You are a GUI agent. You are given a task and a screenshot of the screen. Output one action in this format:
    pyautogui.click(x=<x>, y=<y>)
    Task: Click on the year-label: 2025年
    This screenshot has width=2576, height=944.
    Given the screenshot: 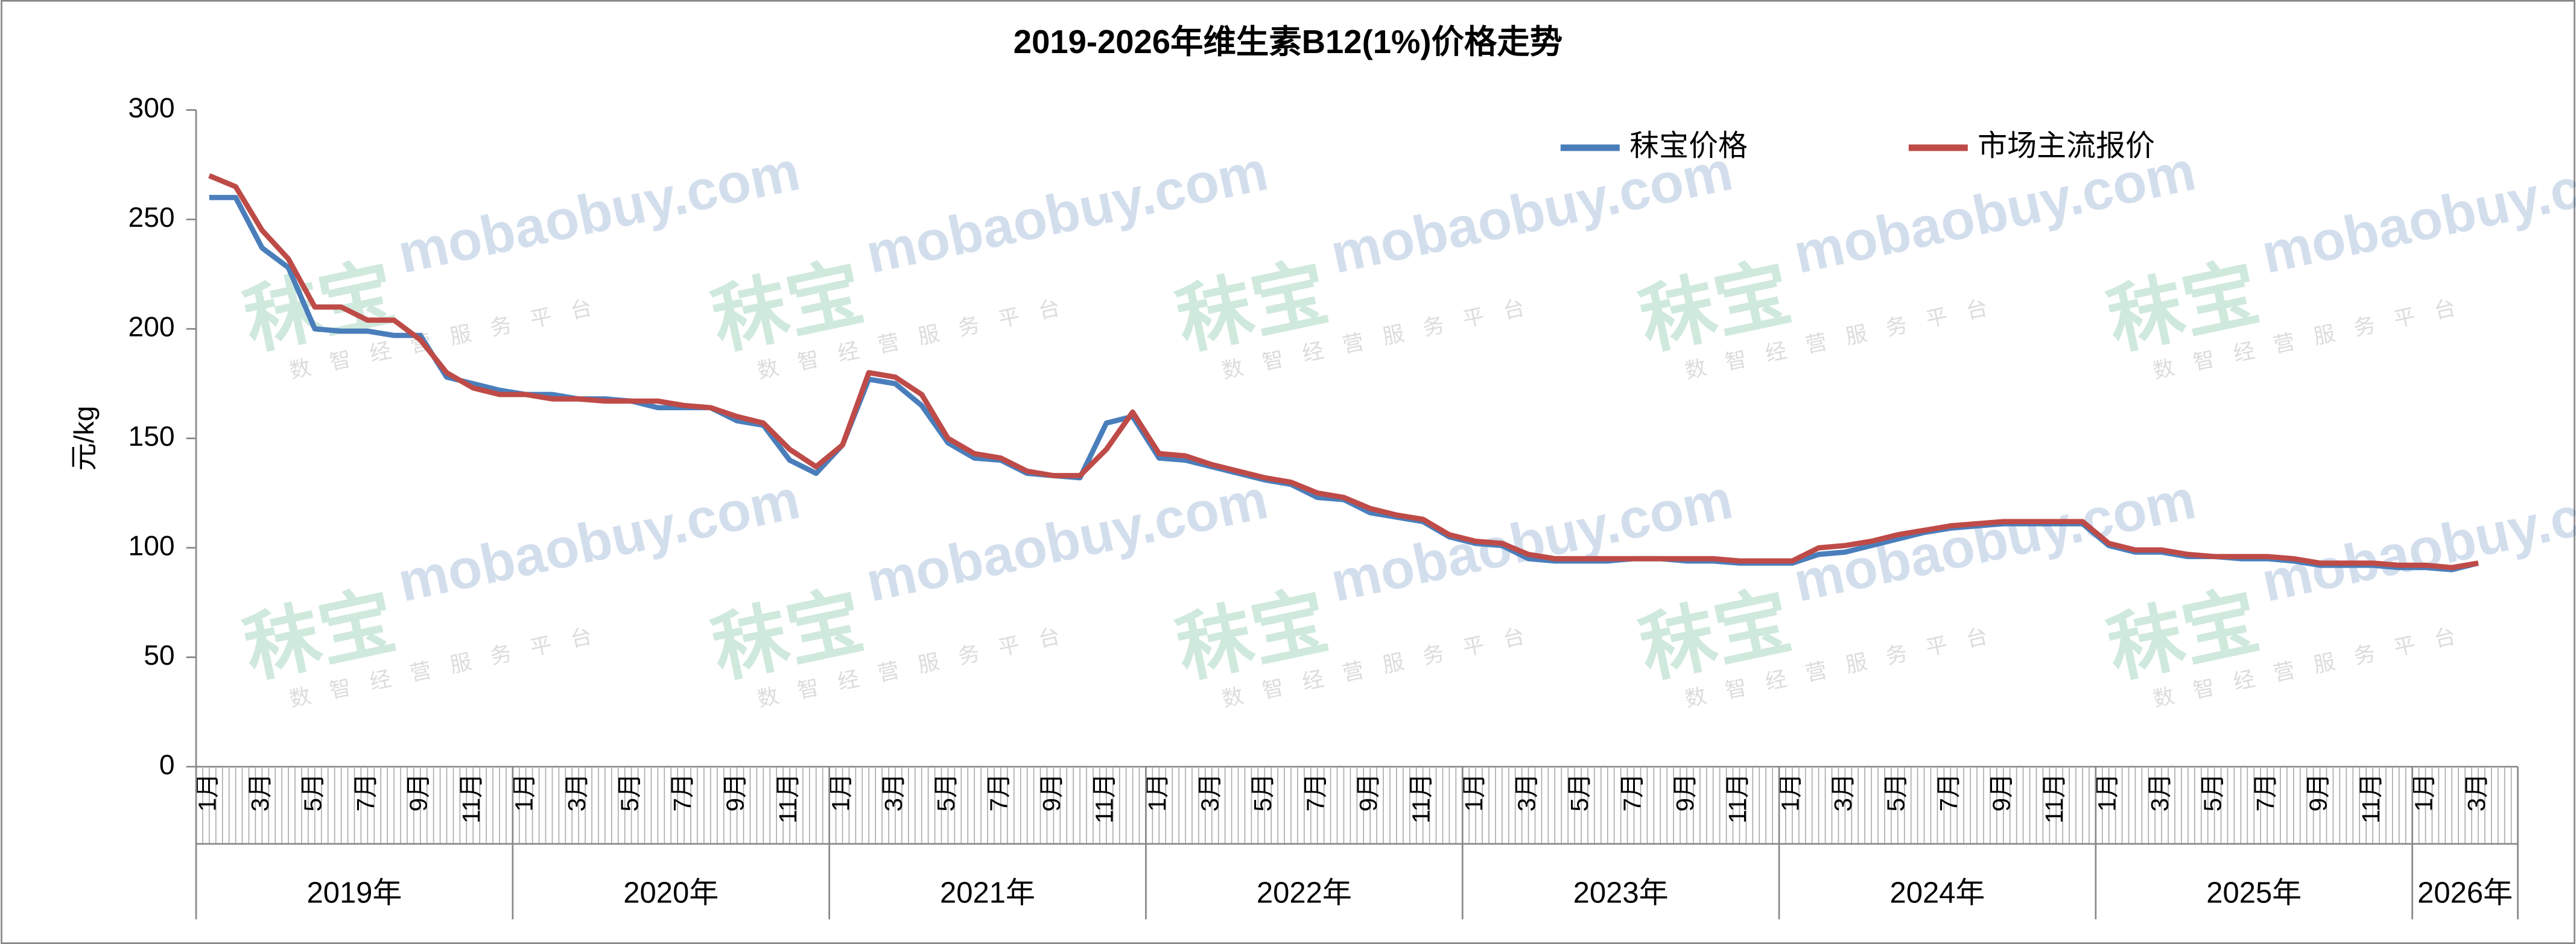 What is the action you would take?
    pyautogui.click(x=2254, y=893)
    